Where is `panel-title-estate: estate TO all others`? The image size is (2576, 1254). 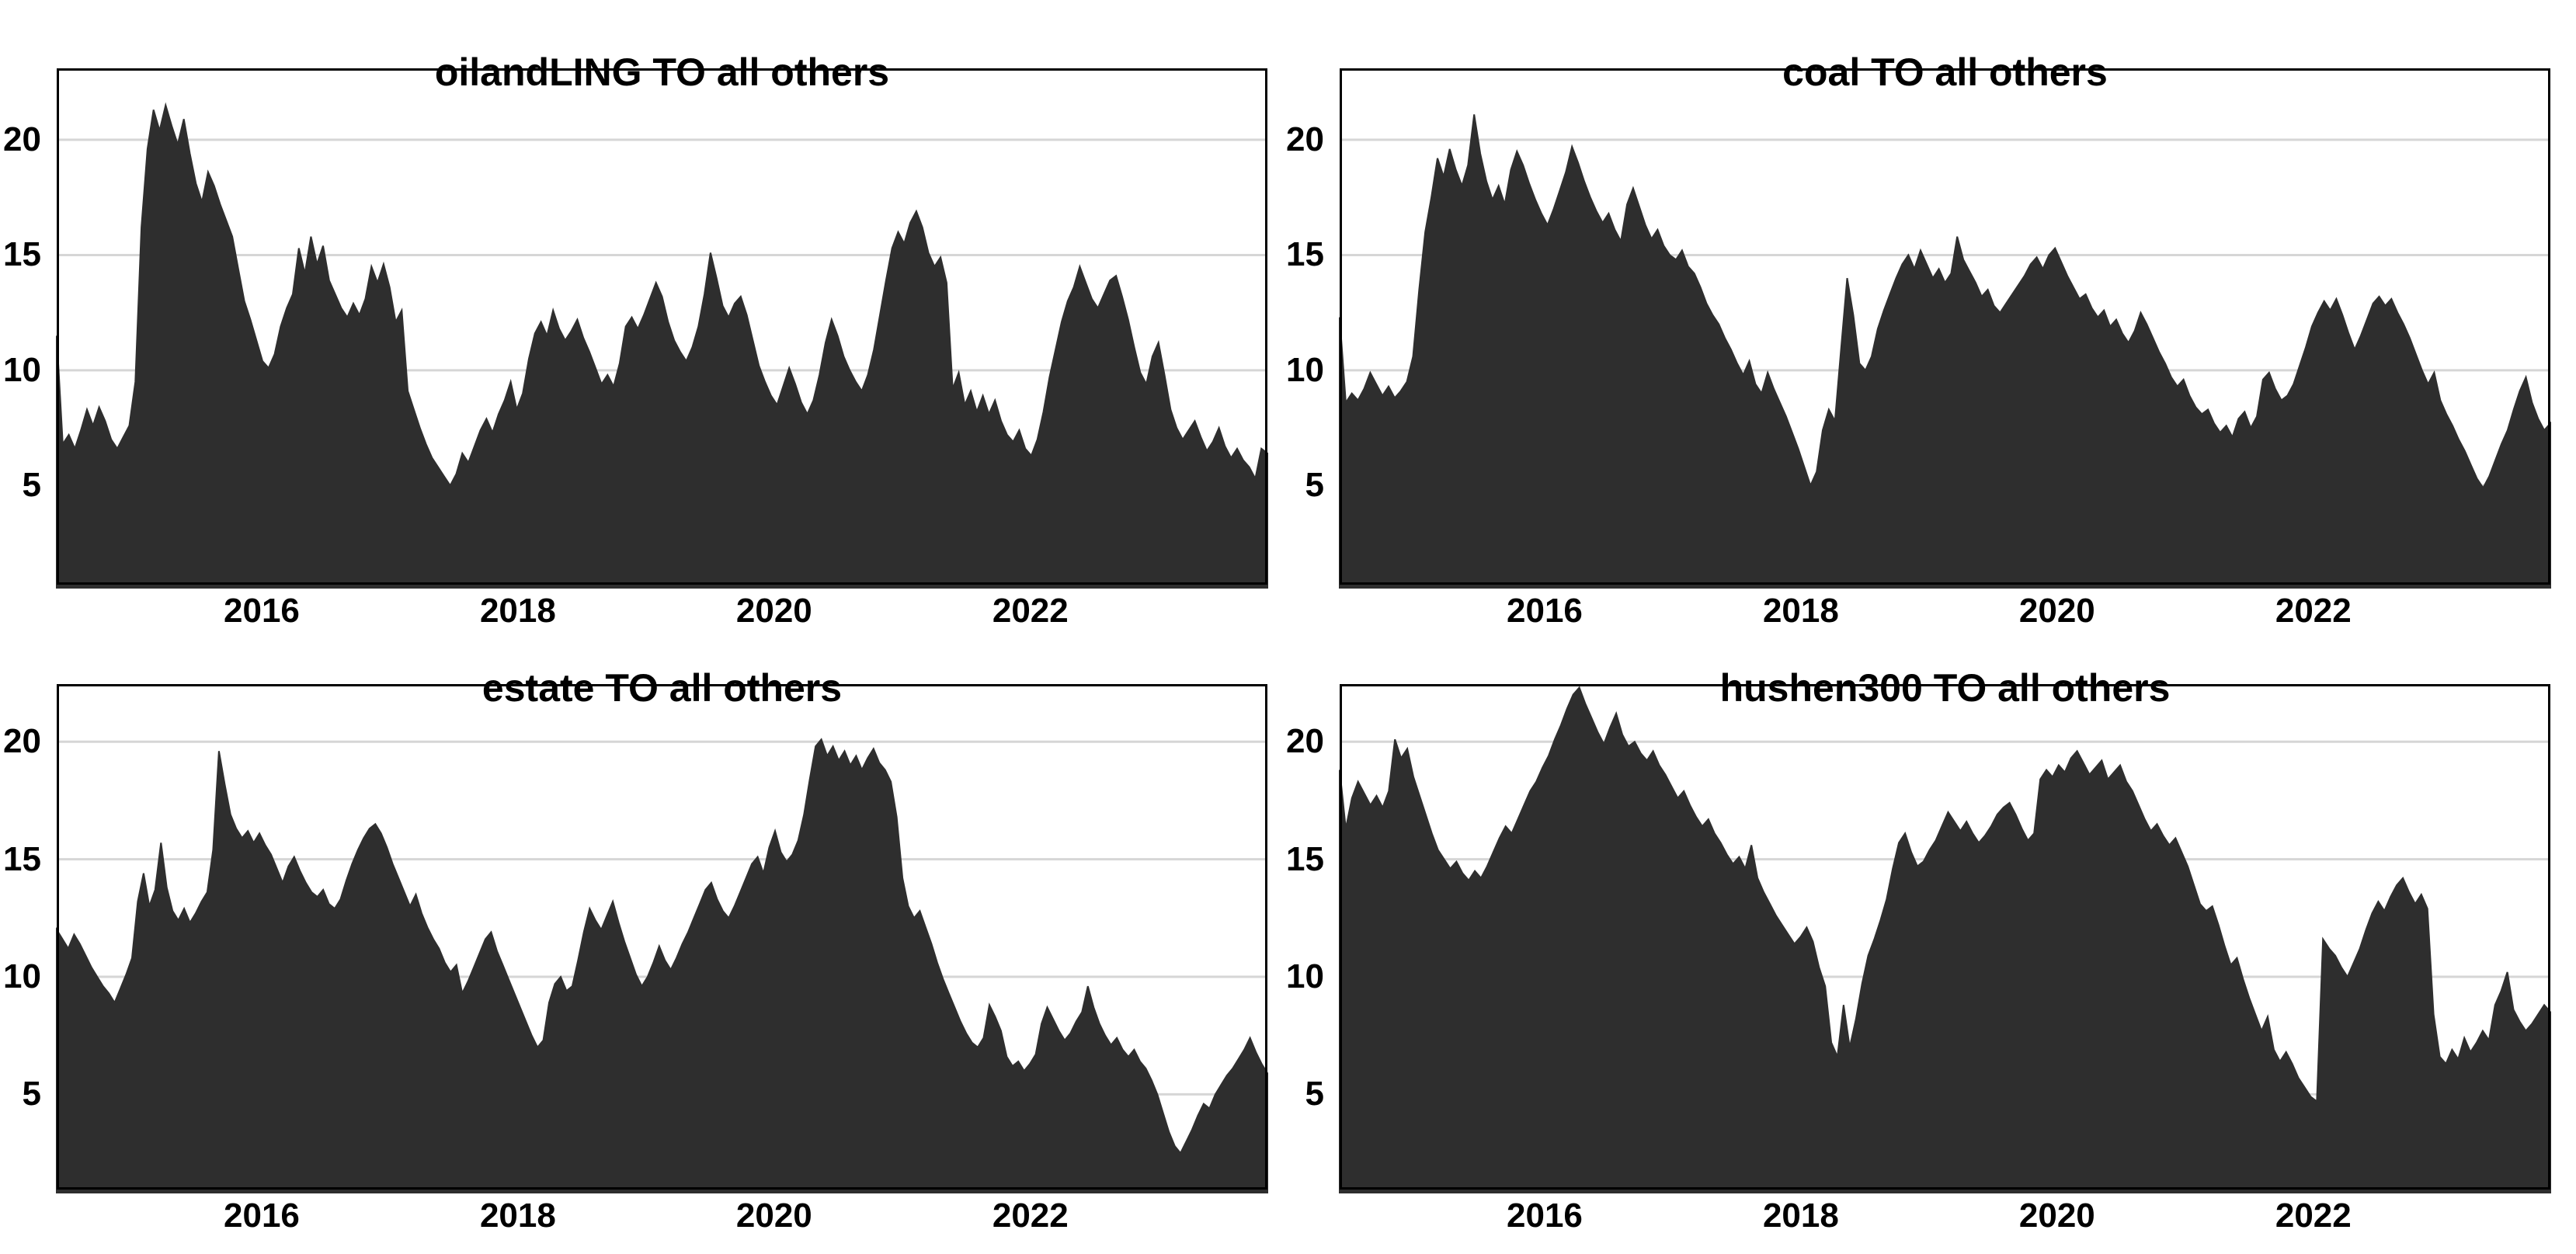 panel-title-estate: estate TO all others is located at coordinates (662, 687).